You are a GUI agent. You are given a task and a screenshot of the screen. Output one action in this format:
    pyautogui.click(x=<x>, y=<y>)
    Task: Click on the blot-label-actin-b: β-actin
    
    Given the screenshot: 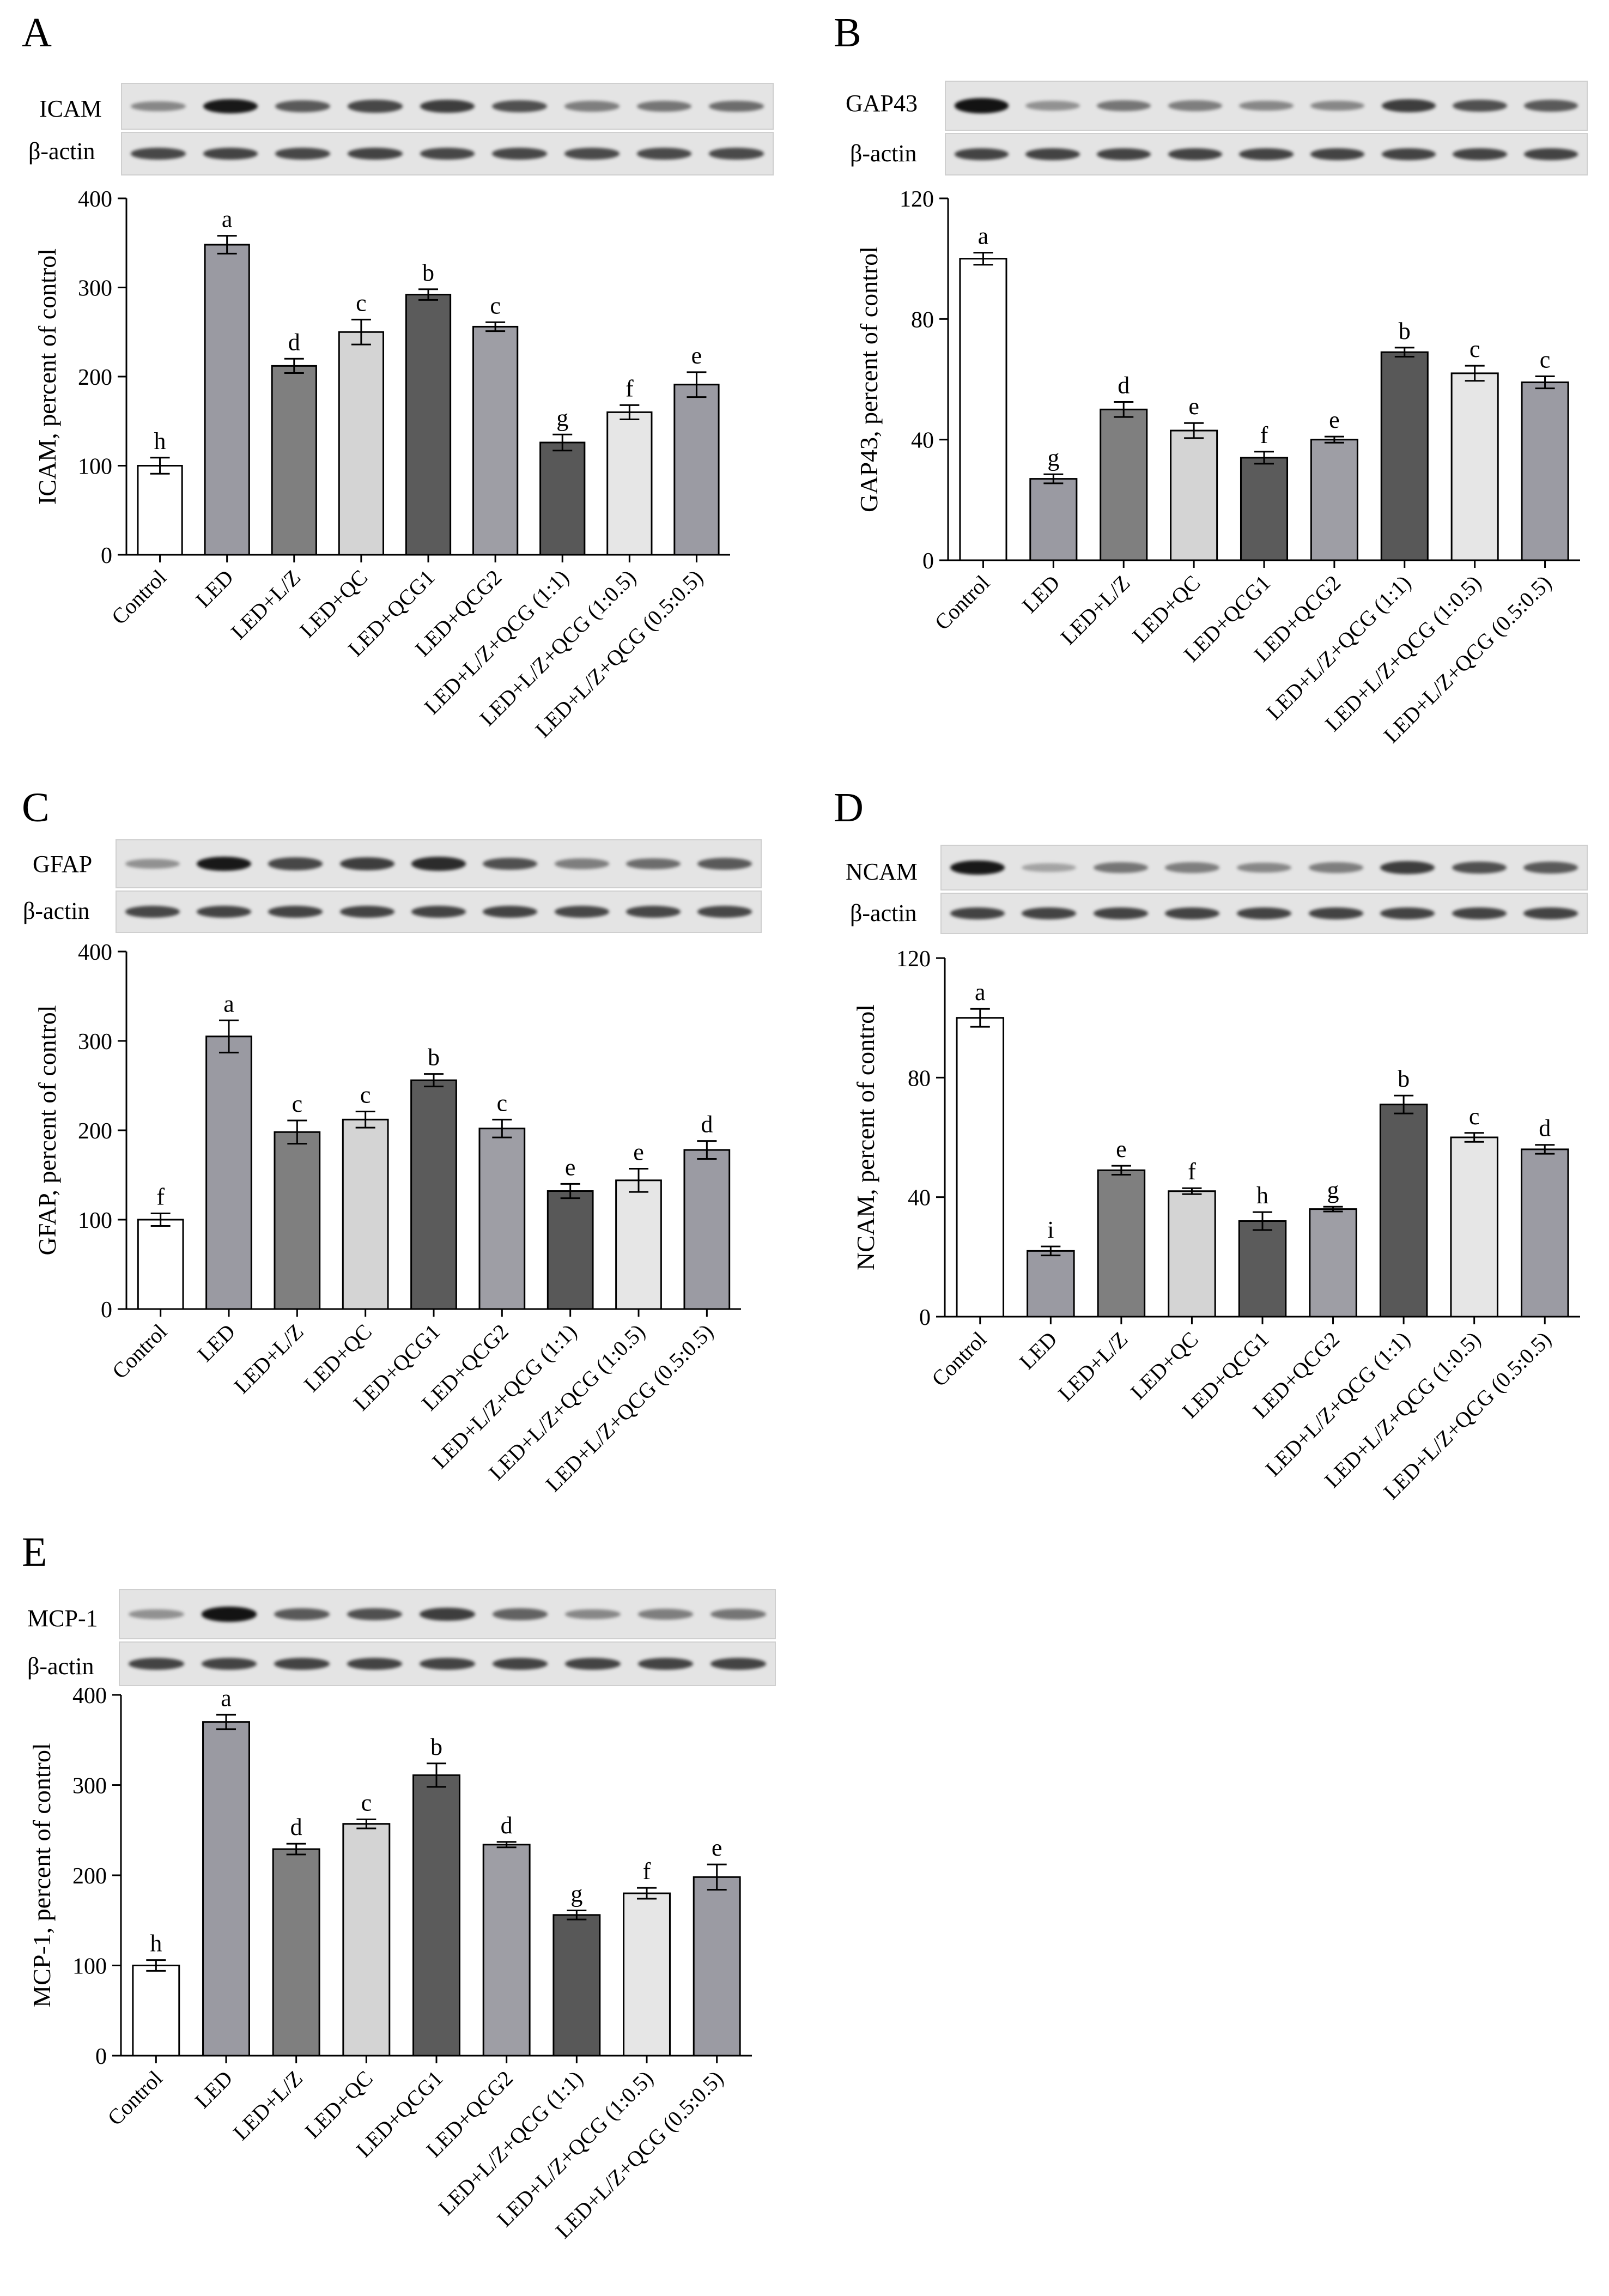 What is the action you would take?
    pyautogui.click(x=884, y=153)
    